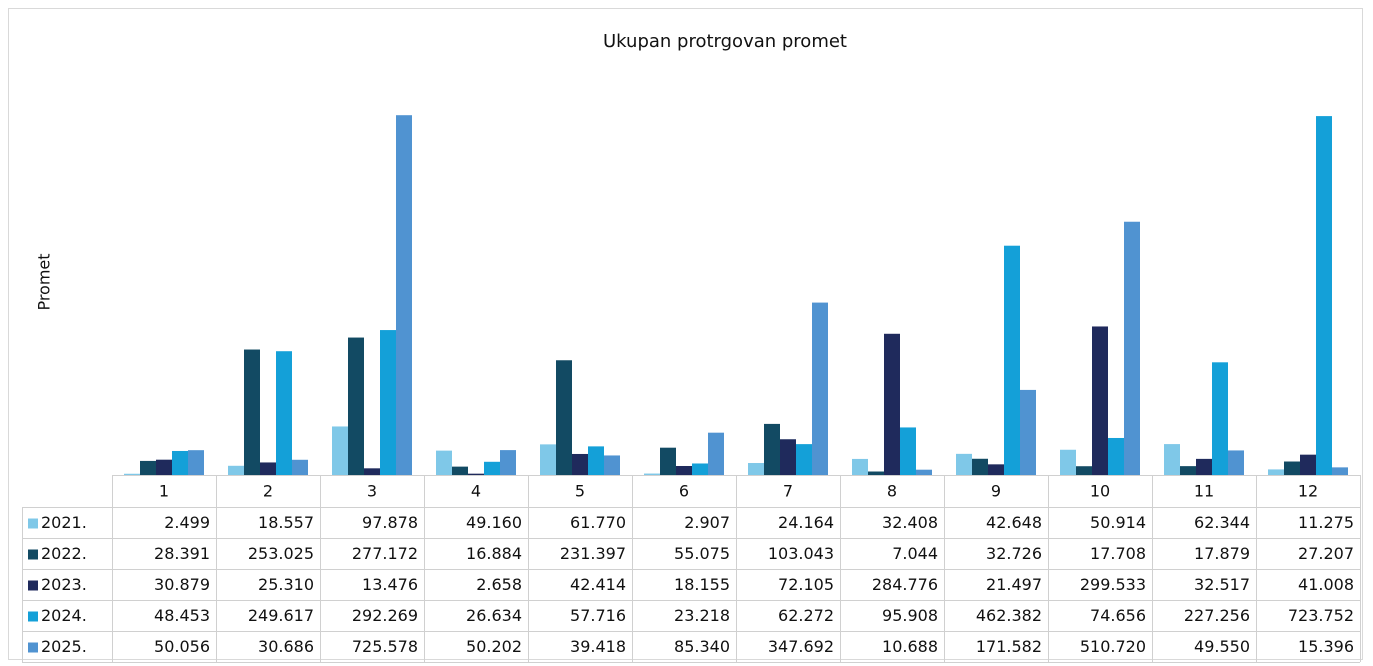 Image resolution: width=1373 pixels, height=666 pixels. I want to click on table-value: 11.275, so click(1326, 522).